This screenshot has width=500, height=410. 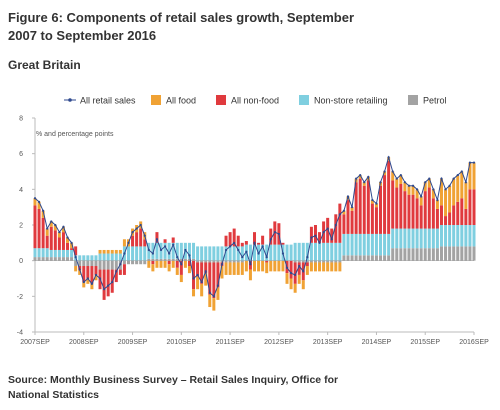 I want to click on y-tick-label: -2, so click(x=20, y=297).